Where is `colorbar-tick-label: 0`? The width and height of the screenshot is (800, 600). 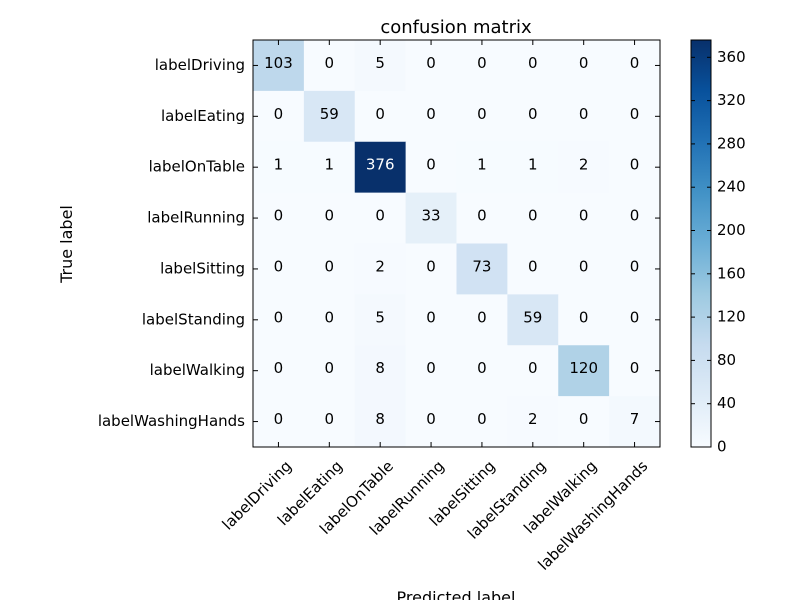 colorbar-tick-label: 0 is located at coordinates (722, 447).